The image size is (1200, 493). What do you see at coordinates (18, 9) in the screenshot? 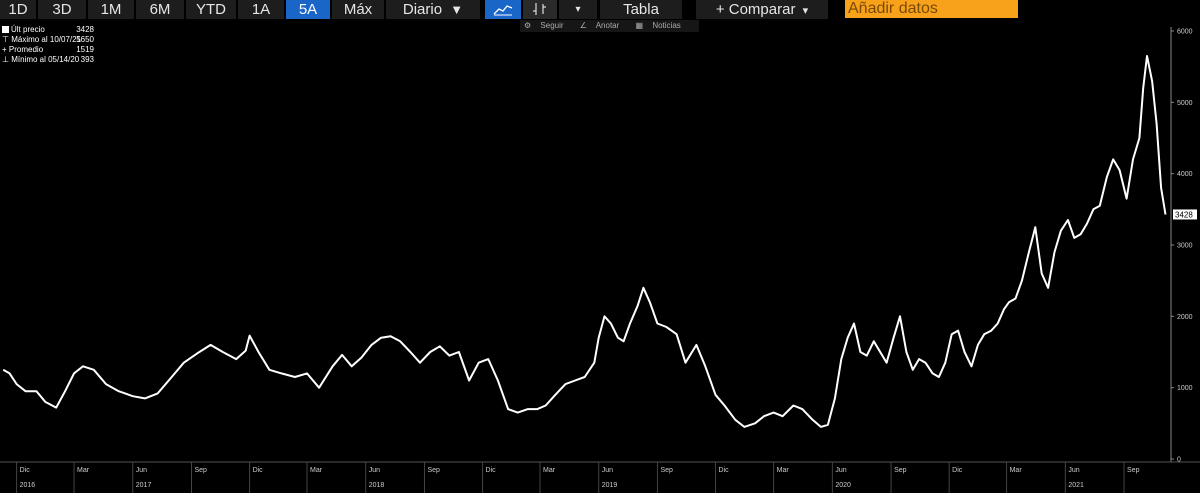
I see `range-1d-button: 1D` at bounding box center [18, 9].